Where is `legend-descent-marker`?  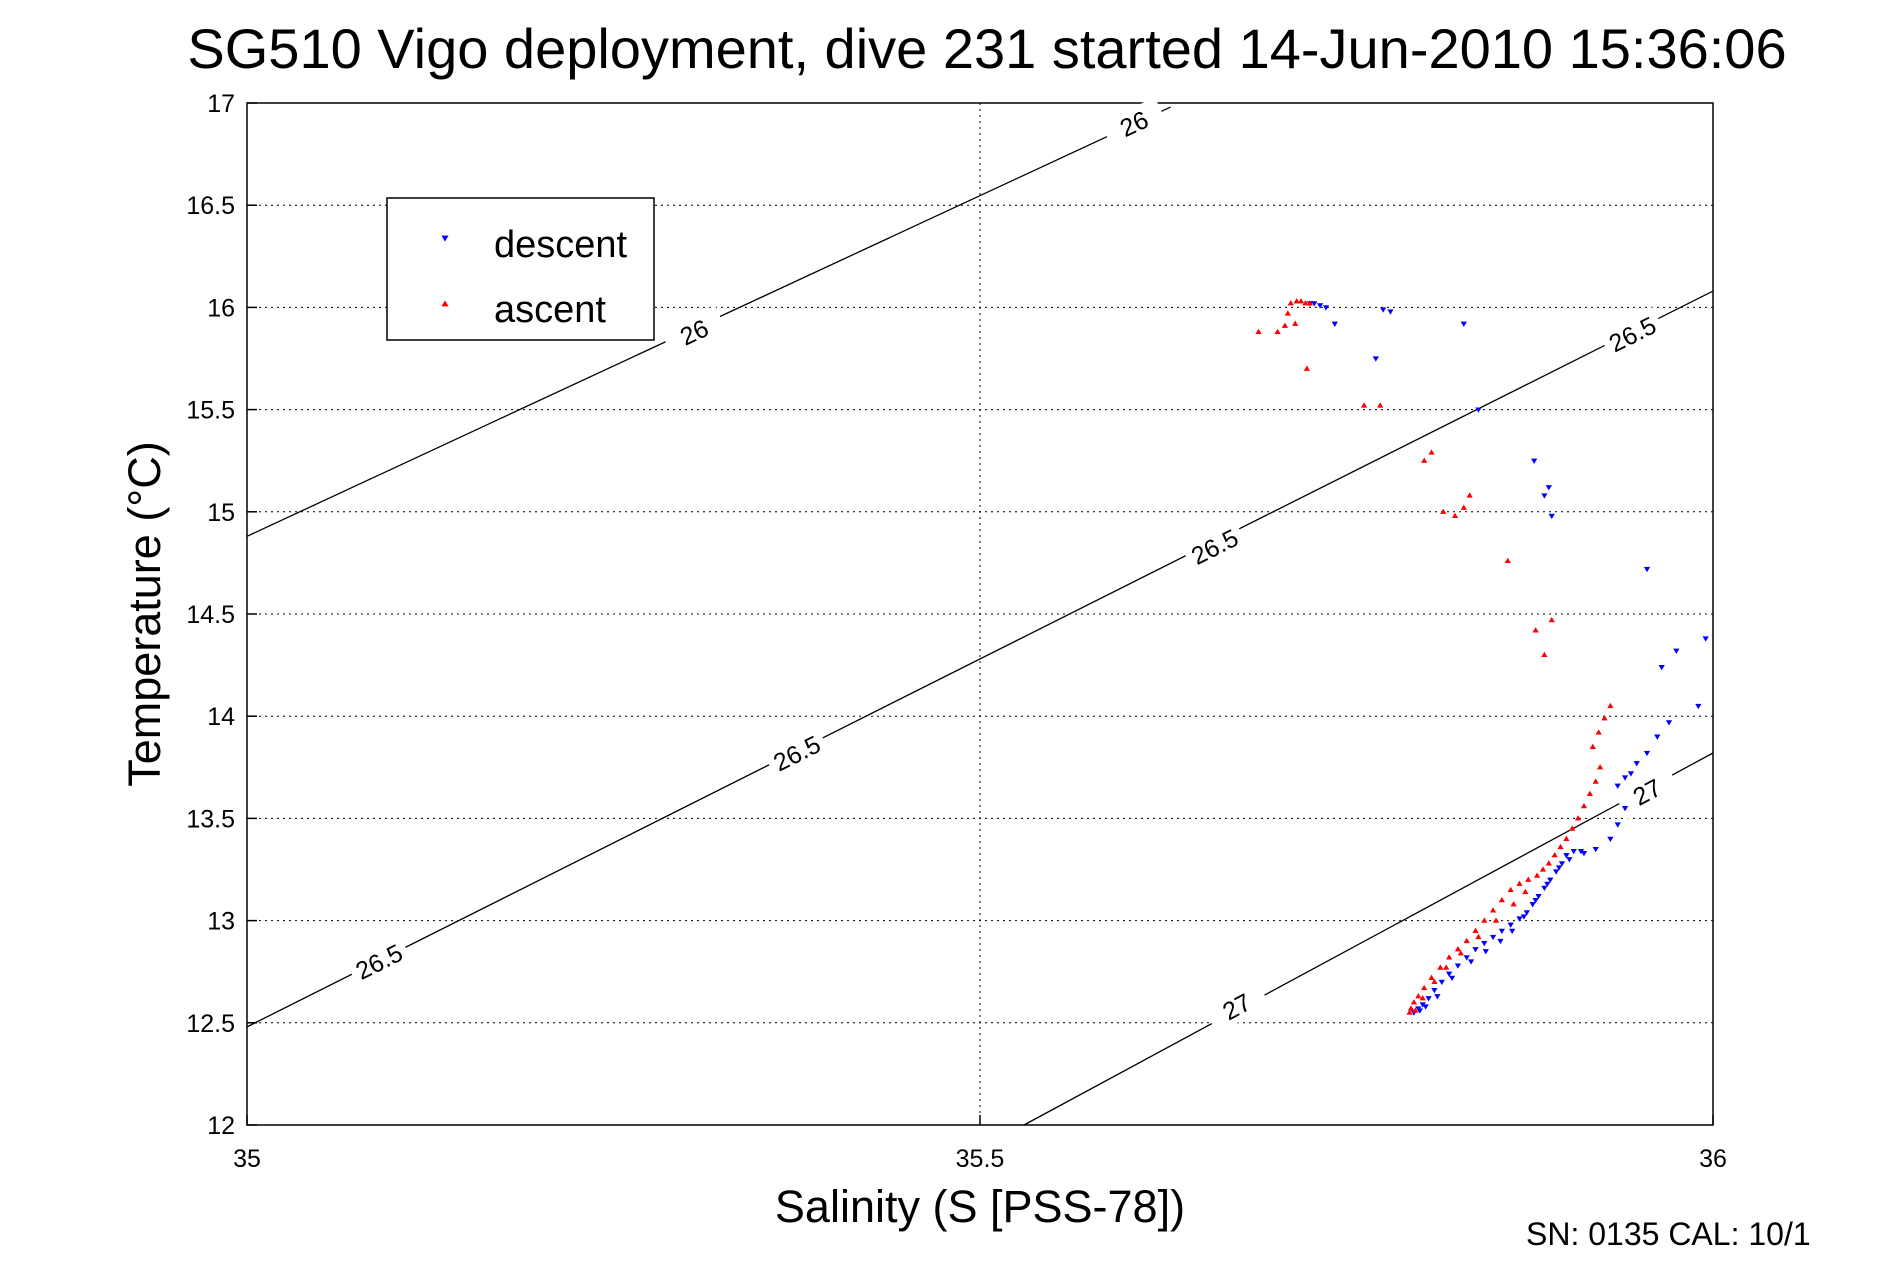 legend-descent-marker is located at coordinates (445, 238).